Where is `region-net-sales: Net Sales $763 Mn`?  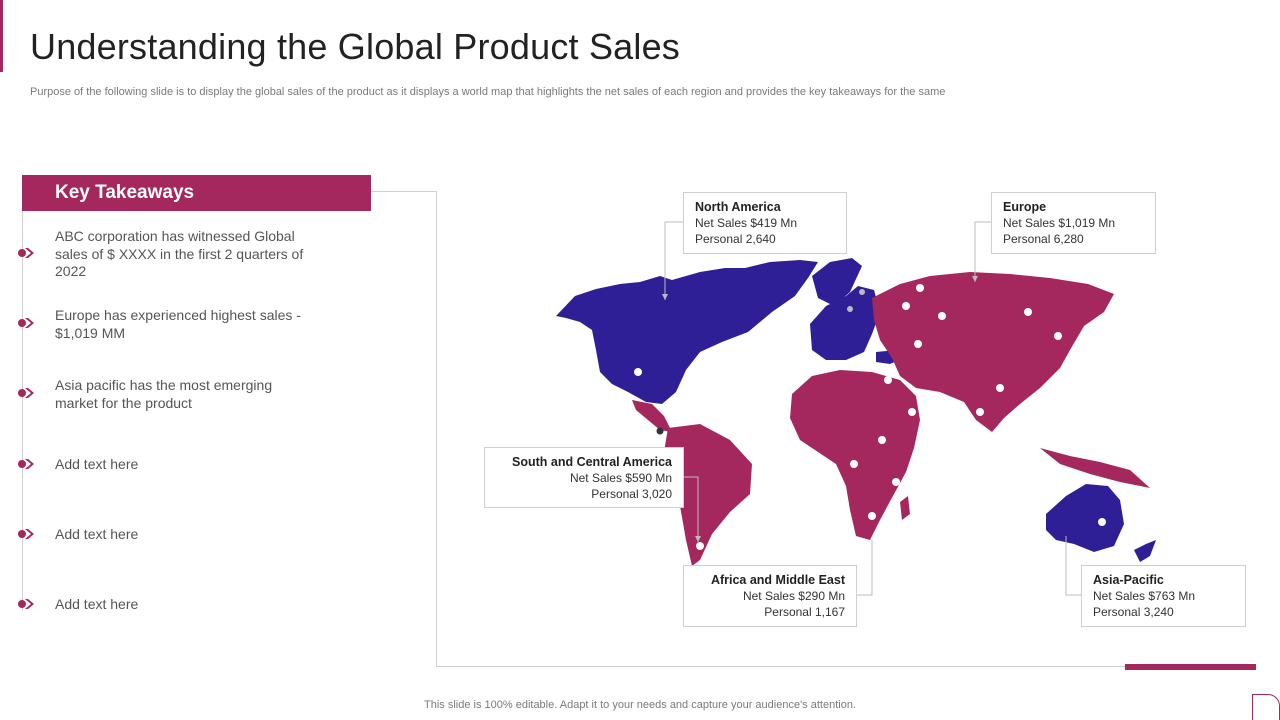 region-net-sales: Net Sales $763 Mn is located at coordinates (1144, 596).